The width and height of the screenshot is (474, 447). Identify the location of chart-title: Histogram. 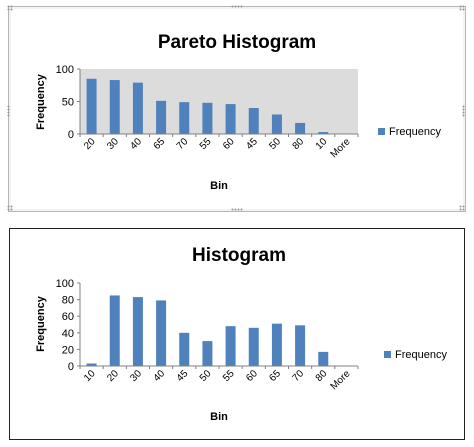
(239, 255).